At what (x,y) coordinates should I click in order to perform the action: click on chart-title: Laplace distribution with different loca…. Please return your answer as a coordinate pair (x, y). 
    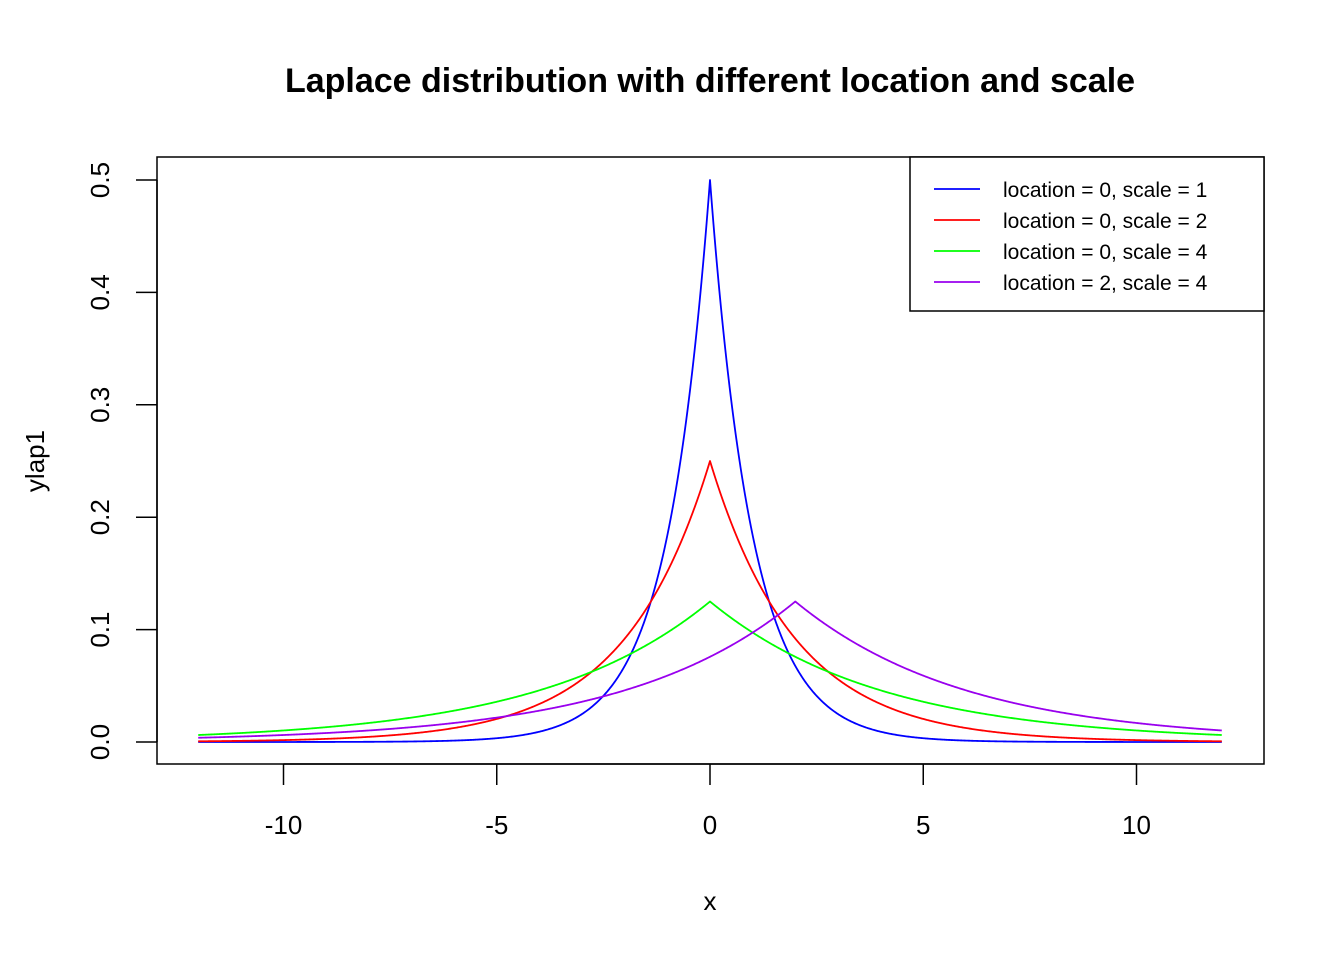
    Looking at the image, I should click on (710, 81).